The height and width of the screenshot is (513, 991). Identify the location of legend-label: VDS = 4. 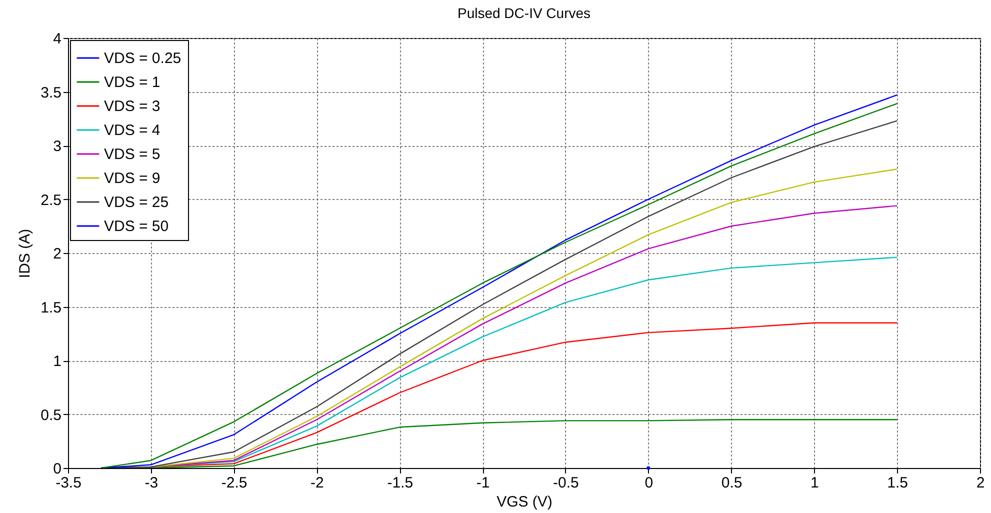
(132, 130).